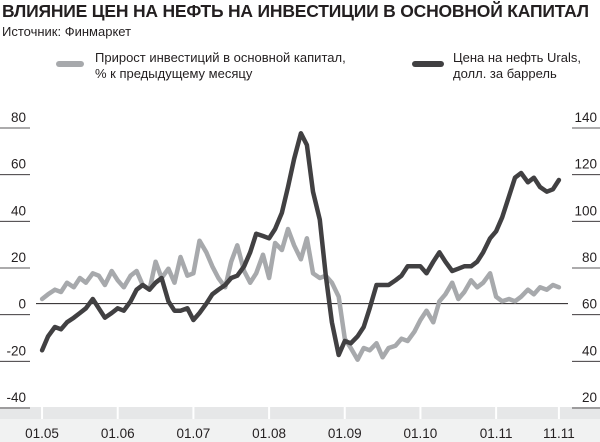  Describe the element at coordinates (194, 433) in the screenshot. I see `x-tick-label: 01.07` at that location.